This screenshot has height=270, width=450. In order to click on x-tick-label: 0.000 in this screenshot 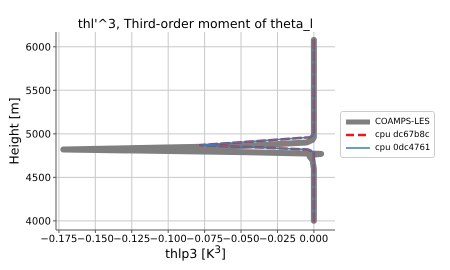, I will do `click(314, 240)`.